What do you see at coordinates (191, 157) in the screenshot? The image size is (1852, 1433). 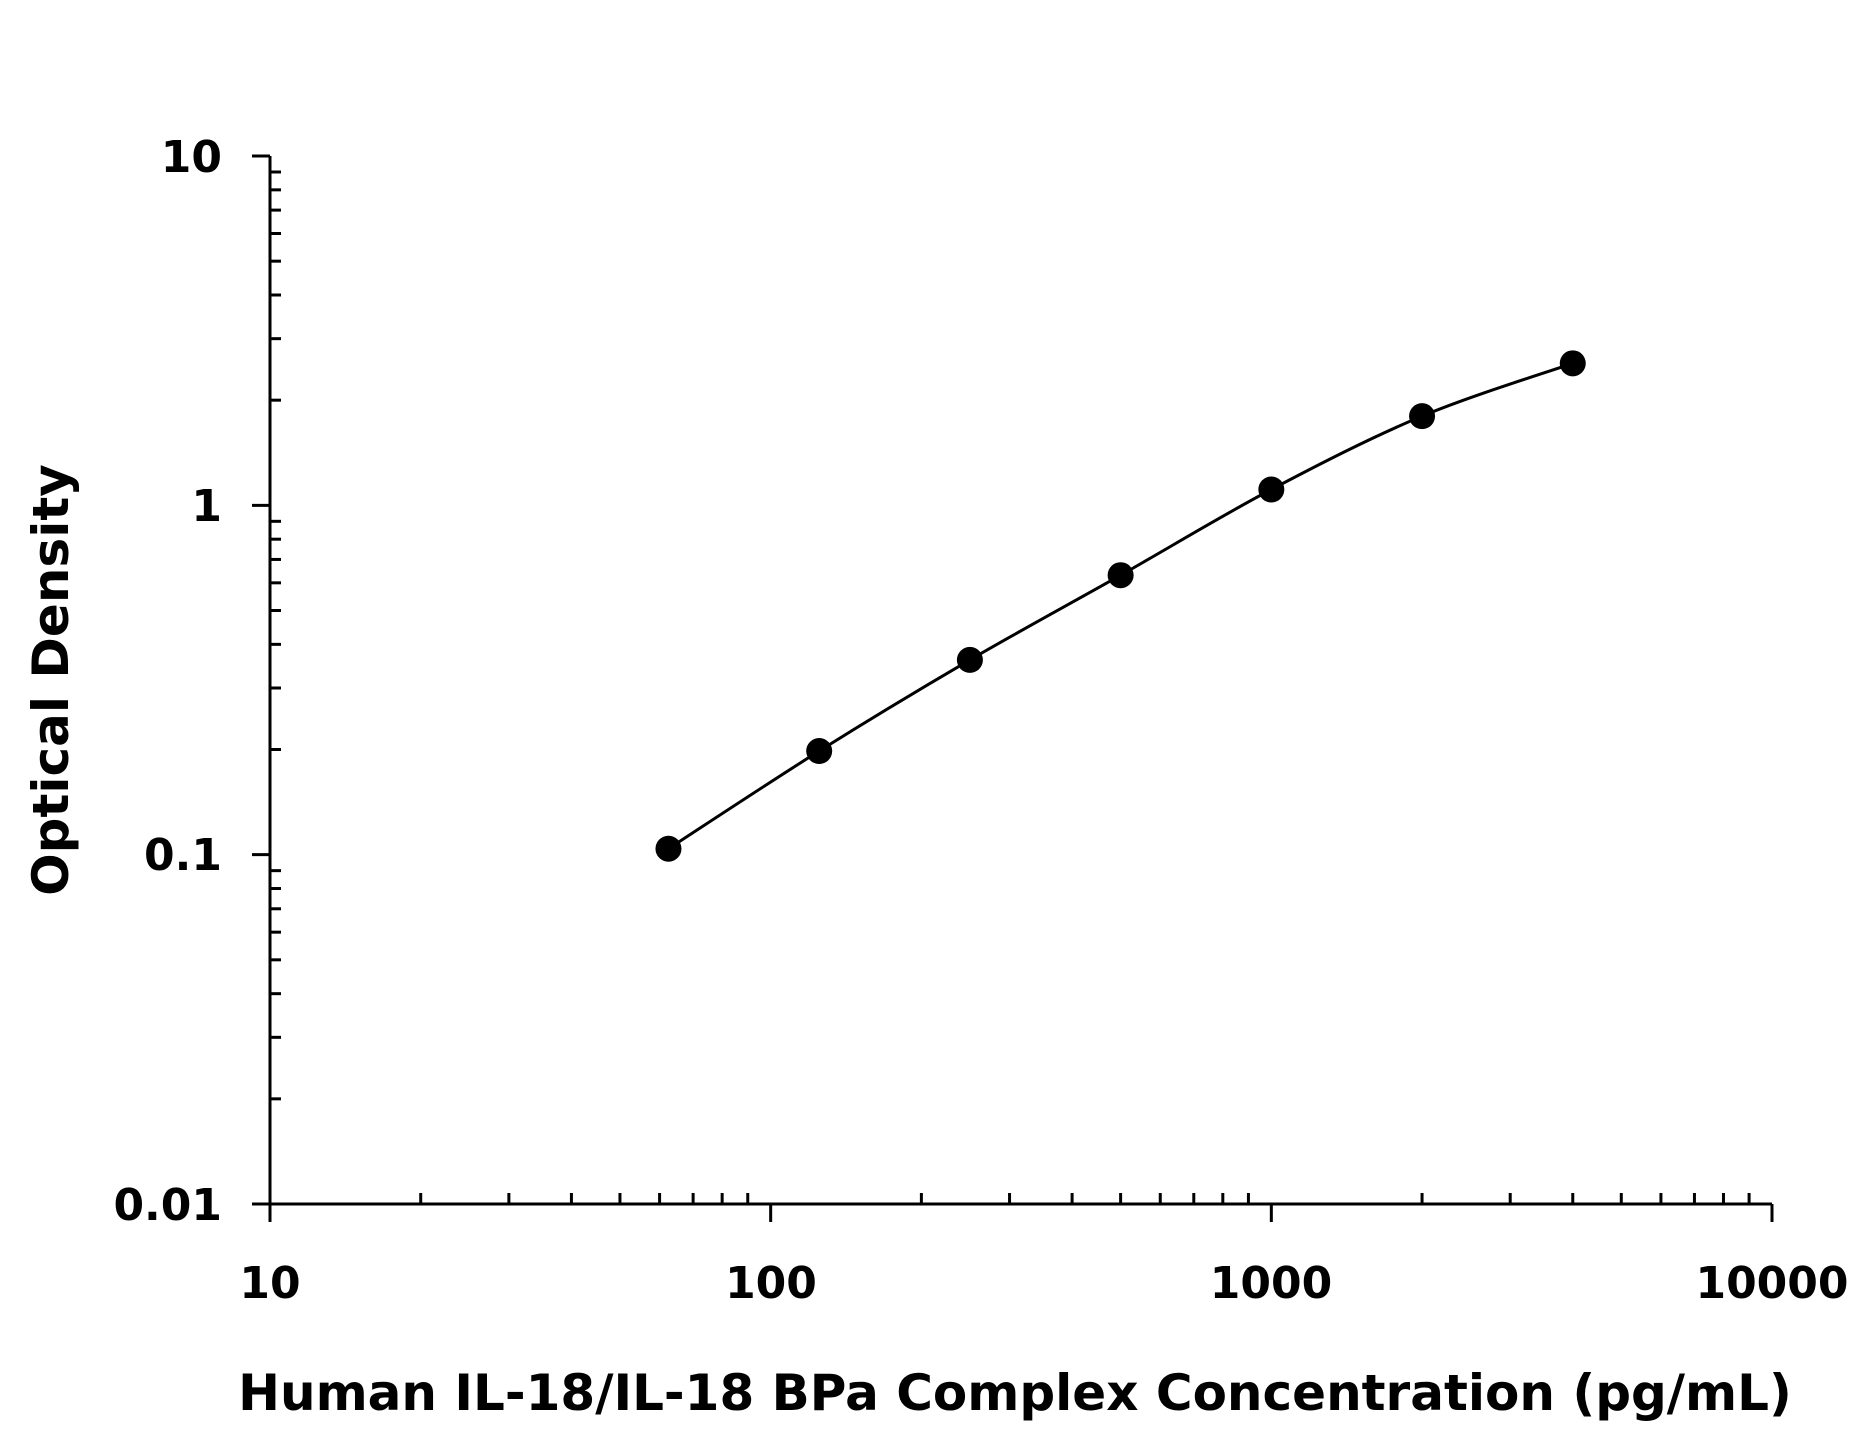 I see `y-tick-label-10: 10` at bounding box center [191, 157].